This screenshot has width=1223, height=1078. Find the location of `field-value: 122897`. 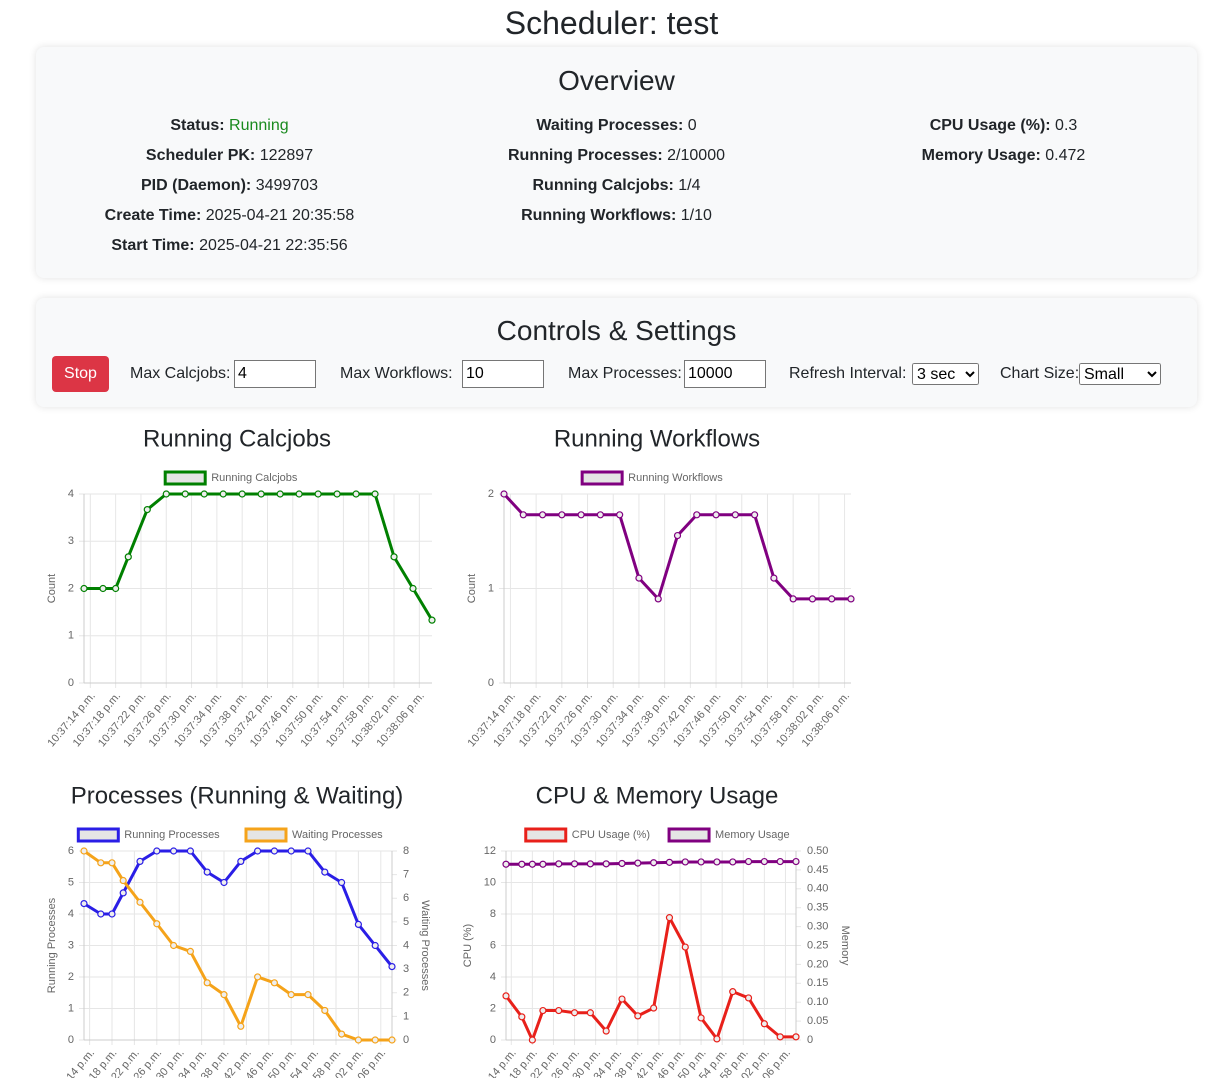

field-value: 122897 is located at coordinates (286, 155).